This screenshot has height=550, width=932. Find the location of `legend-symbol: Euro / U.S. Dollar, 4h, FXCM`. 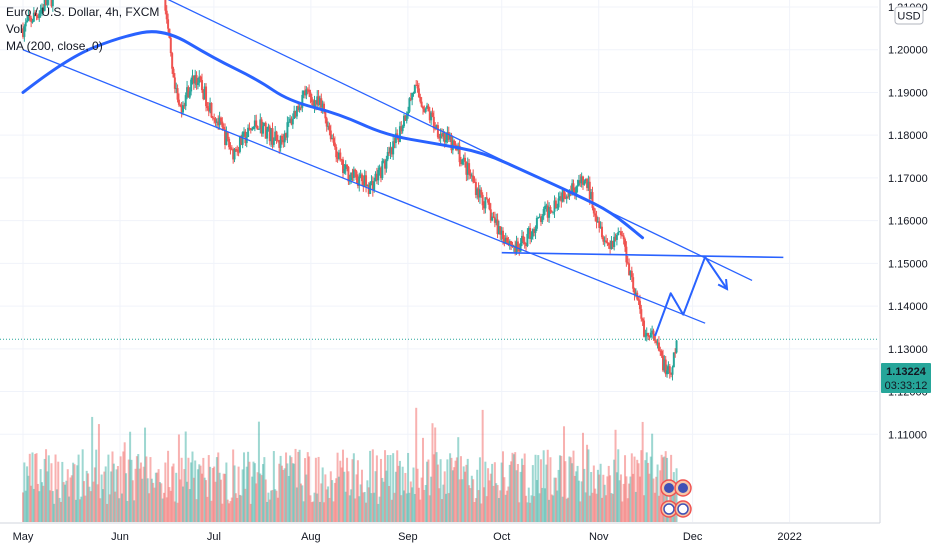

legend-symbol: Euro / U.S. Dollar, 4h, FXCM is located at coordinates (83, 12).